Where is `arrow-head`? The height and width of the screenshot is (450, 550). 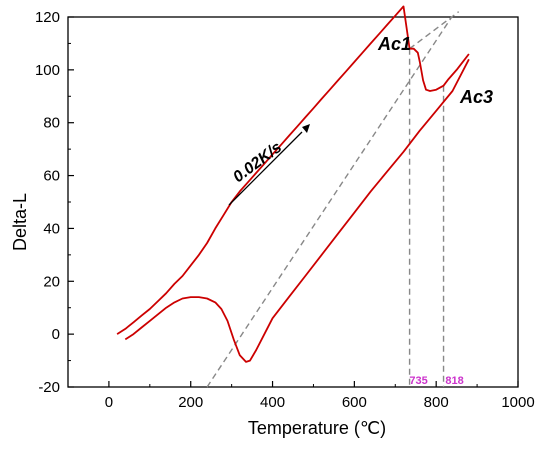
arrow-head is located at coordinates (306, 128).